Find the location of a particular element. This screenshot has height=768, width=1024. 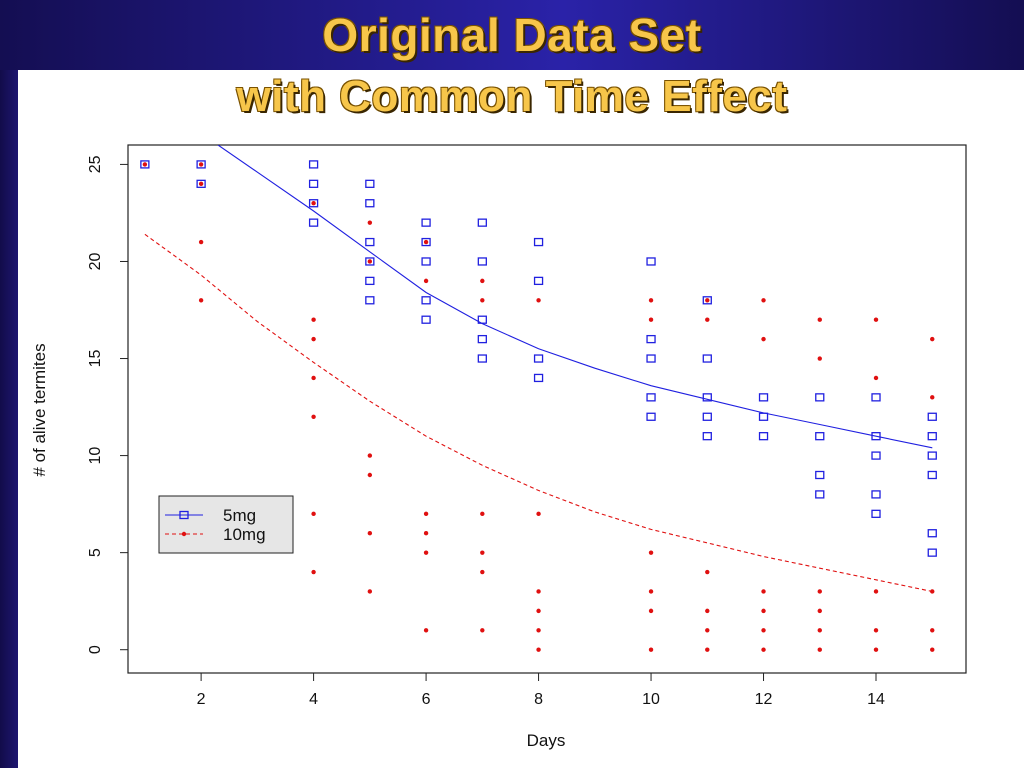

y-tick-label: 20 is located at coordinates (95, 261).